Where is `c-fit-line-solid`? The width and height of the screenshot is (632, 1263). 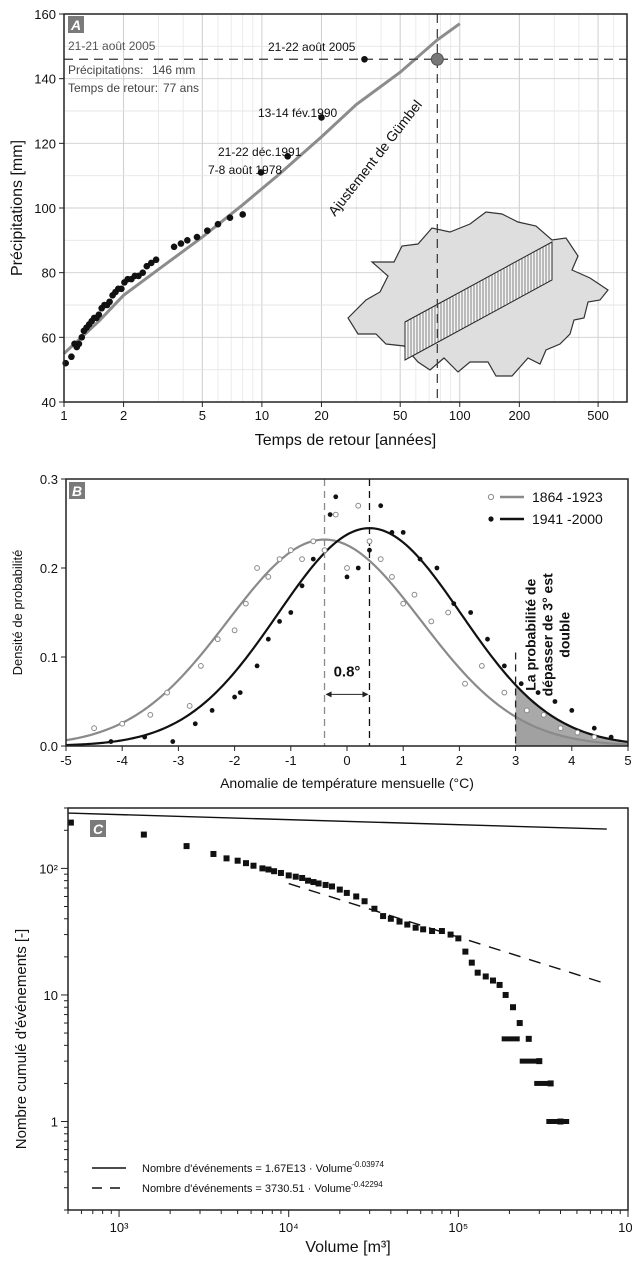
c-fit-line-solid is located at coordinates (337, 821).